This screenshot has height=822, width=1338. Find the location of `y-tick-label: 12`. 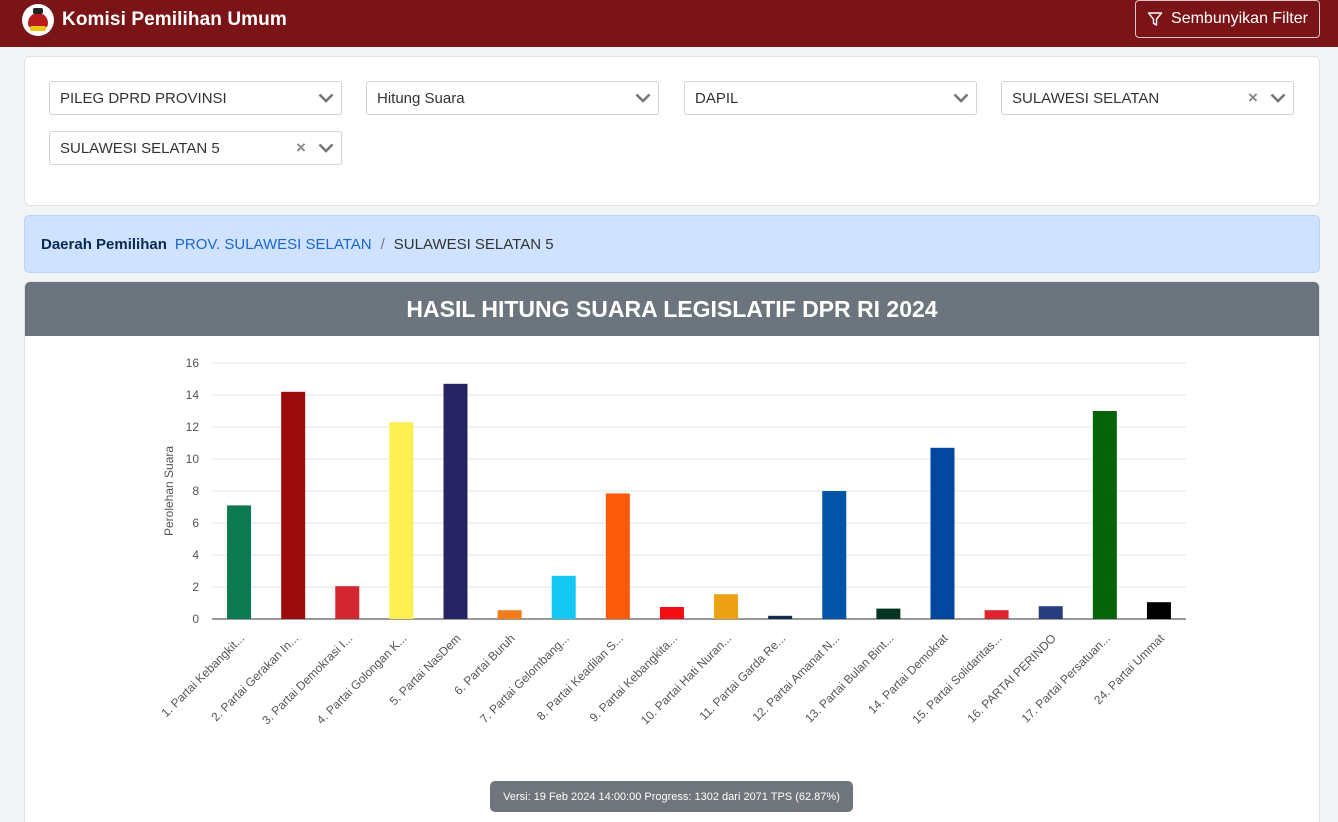

y-tick-label: 12 is located at coordinates (193, 427).